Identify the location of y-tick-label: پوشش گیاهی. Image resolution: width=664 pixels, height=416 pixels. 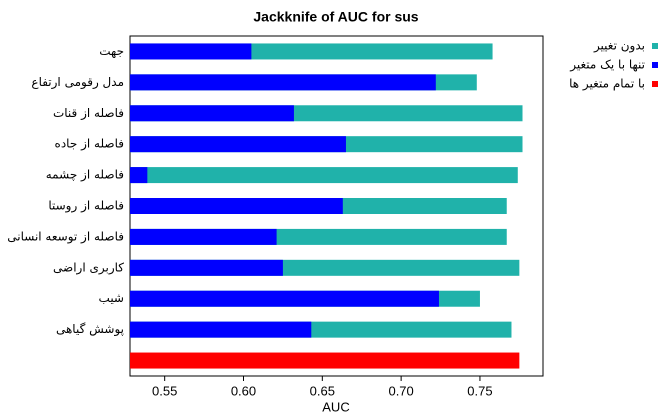
(90, 329).